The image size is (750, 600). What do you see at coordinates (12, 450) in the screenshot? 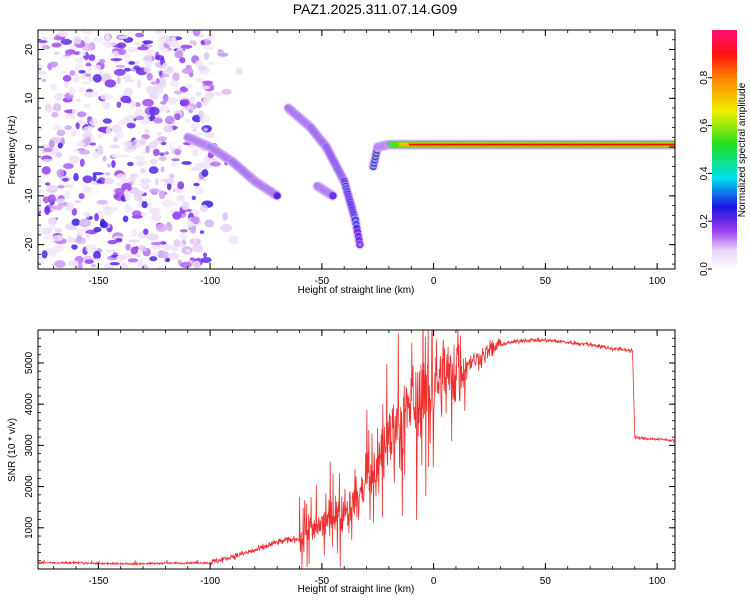
I see `snr-y-label: SNR (10 * v/v)` at bounding box center [12, 450].